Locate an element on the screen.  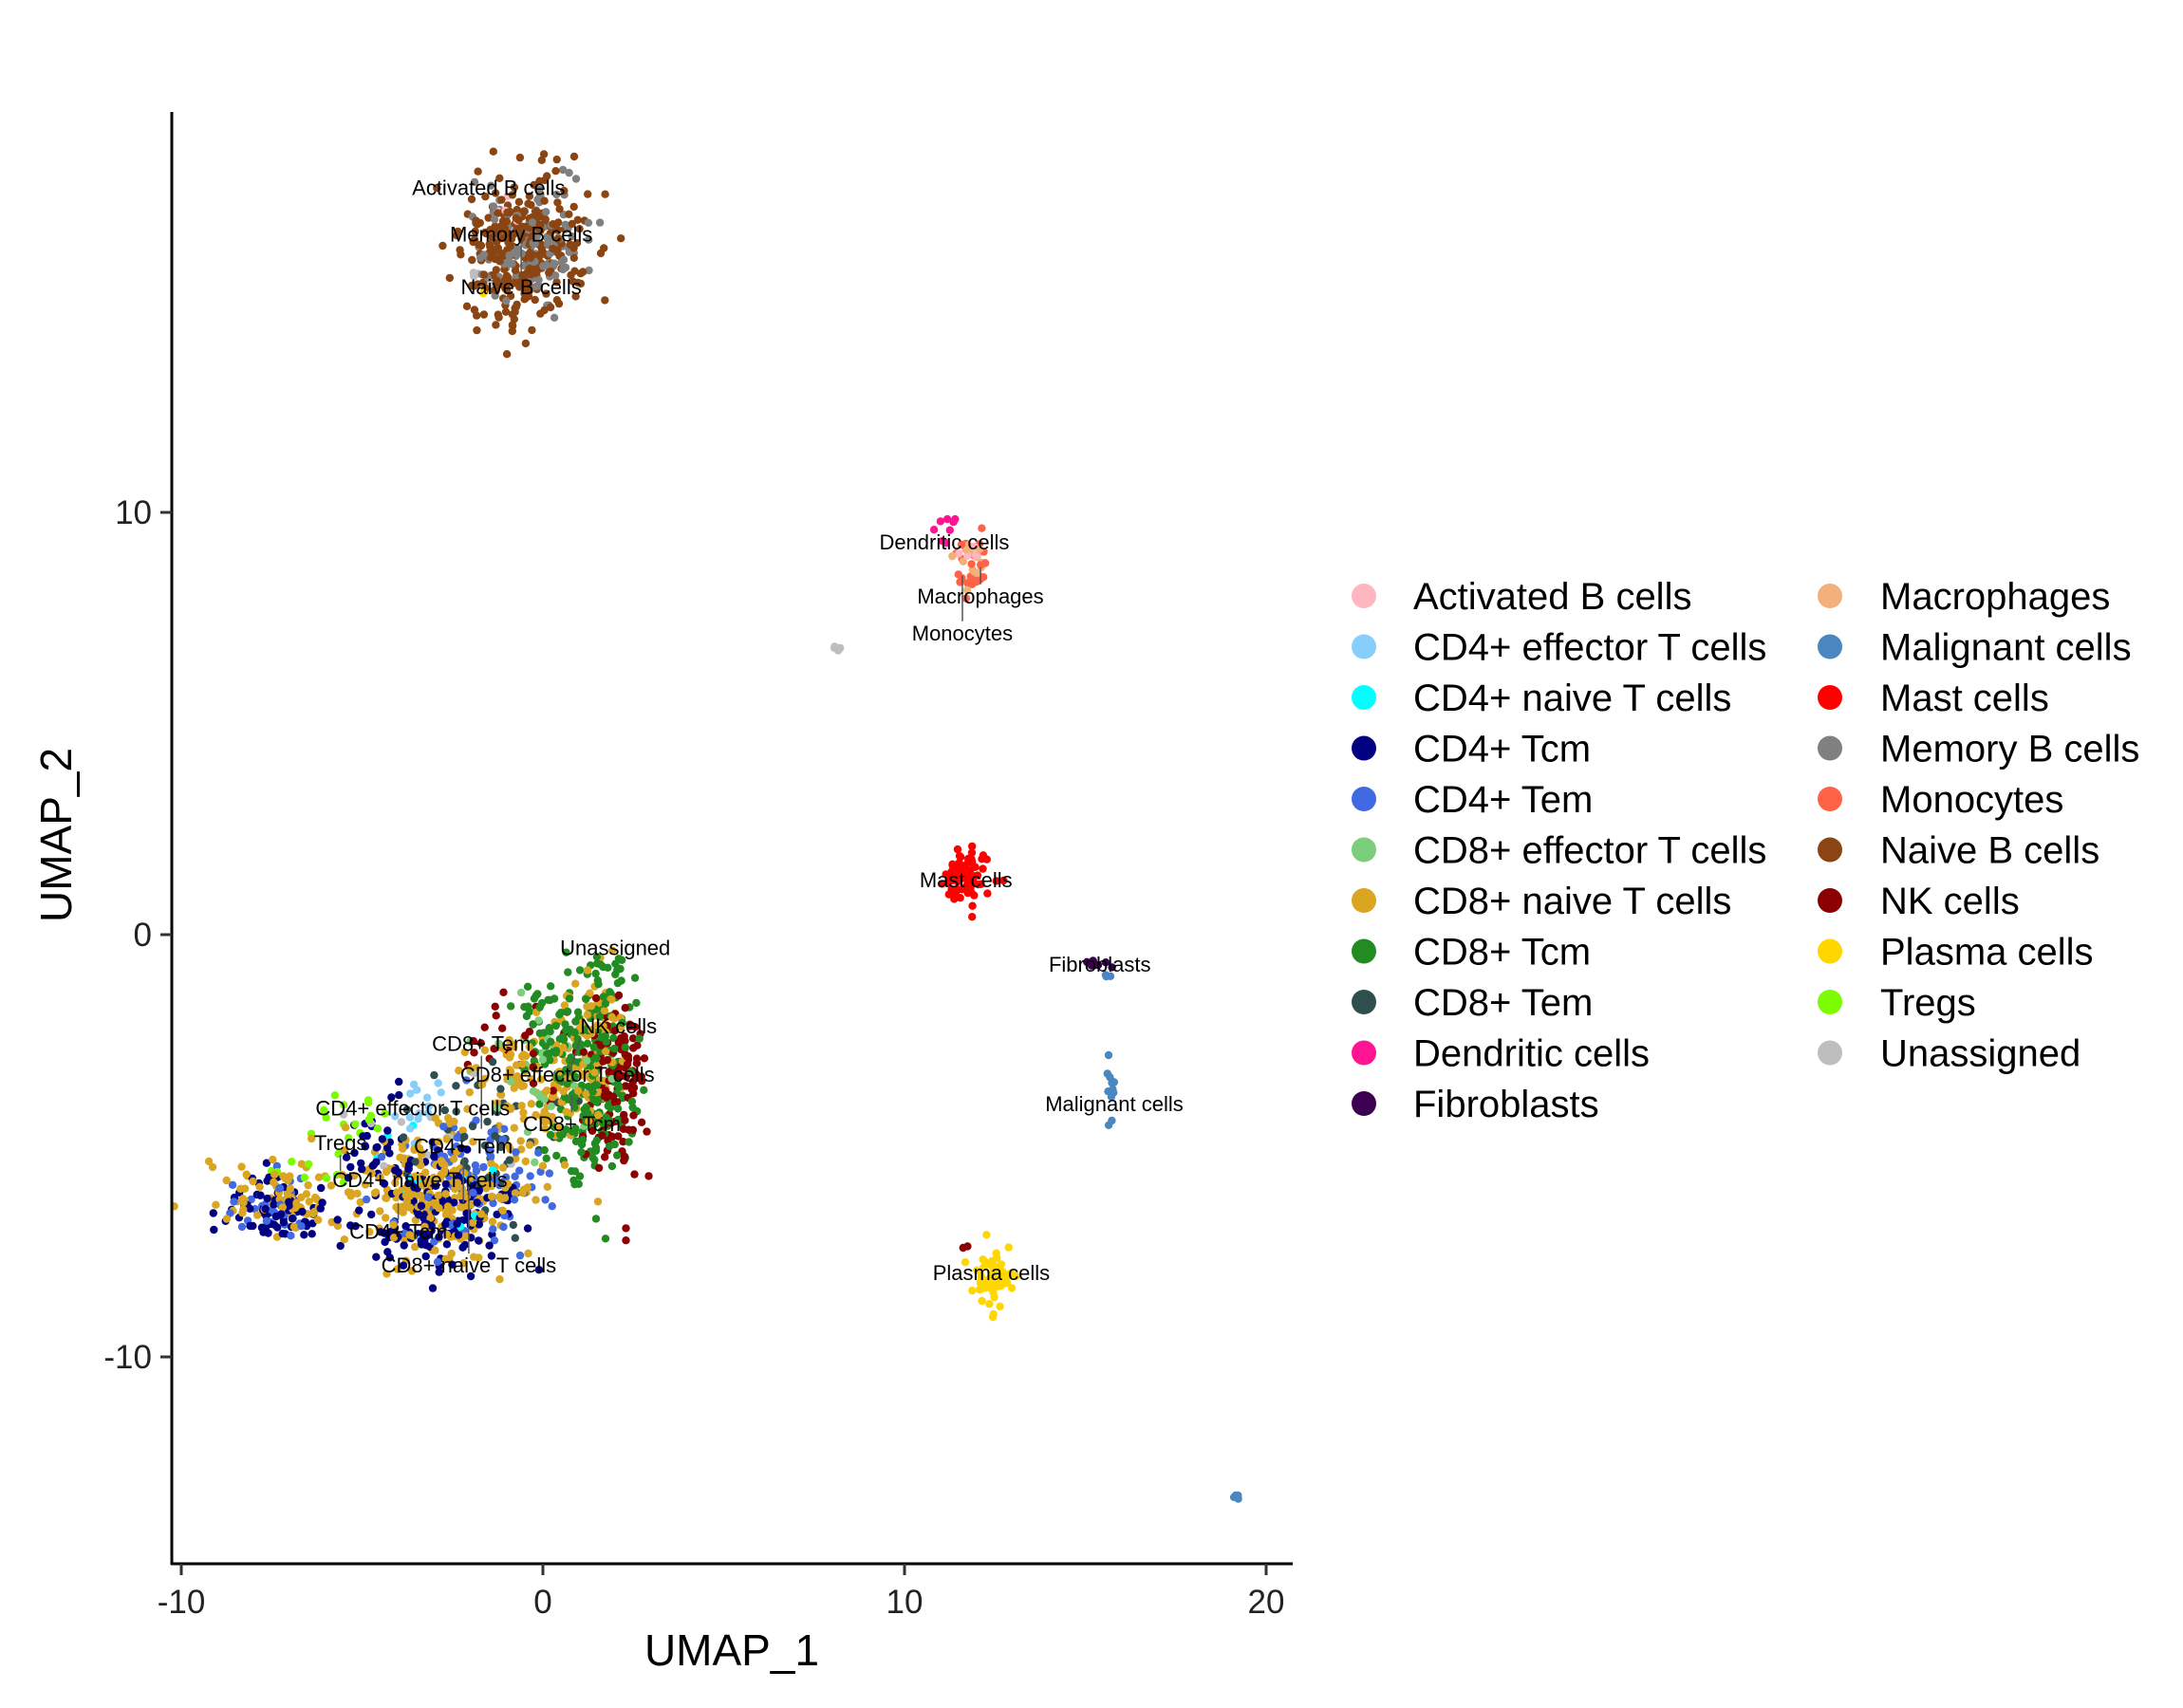
label-leader-line is located at coordinates (574, 1060).